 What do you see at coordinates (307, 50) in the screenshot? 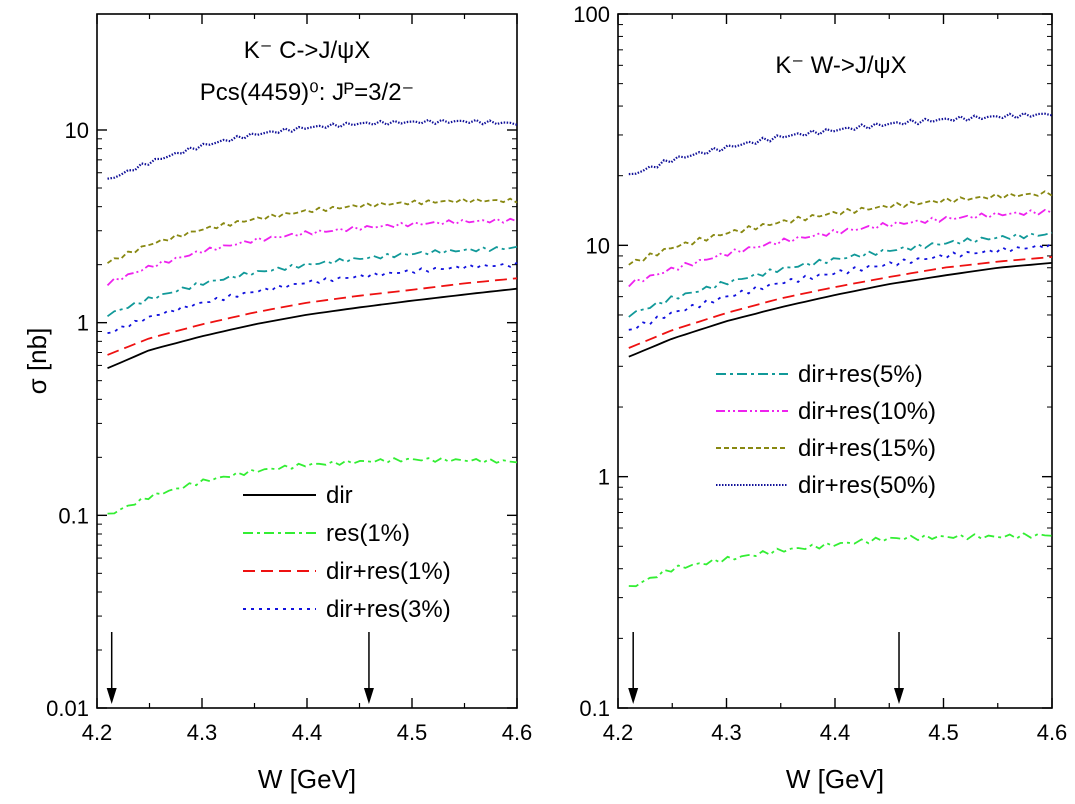
I see `chart-title: K⁻ C->J/ψX` at bounding box center [307, 50].